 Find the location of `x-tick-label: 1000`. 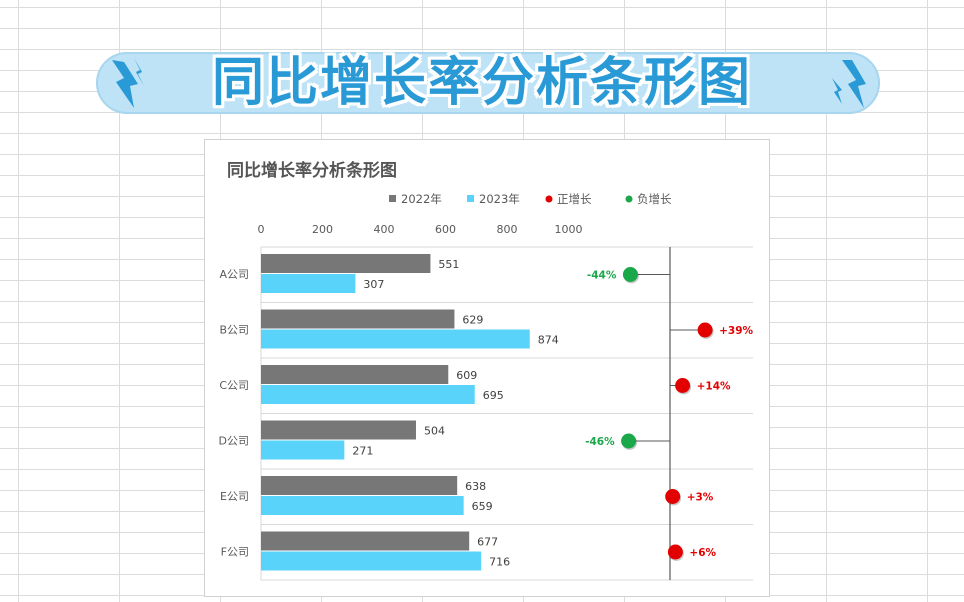

x-tick-label: 1000 is located at coordinates (569, 229).